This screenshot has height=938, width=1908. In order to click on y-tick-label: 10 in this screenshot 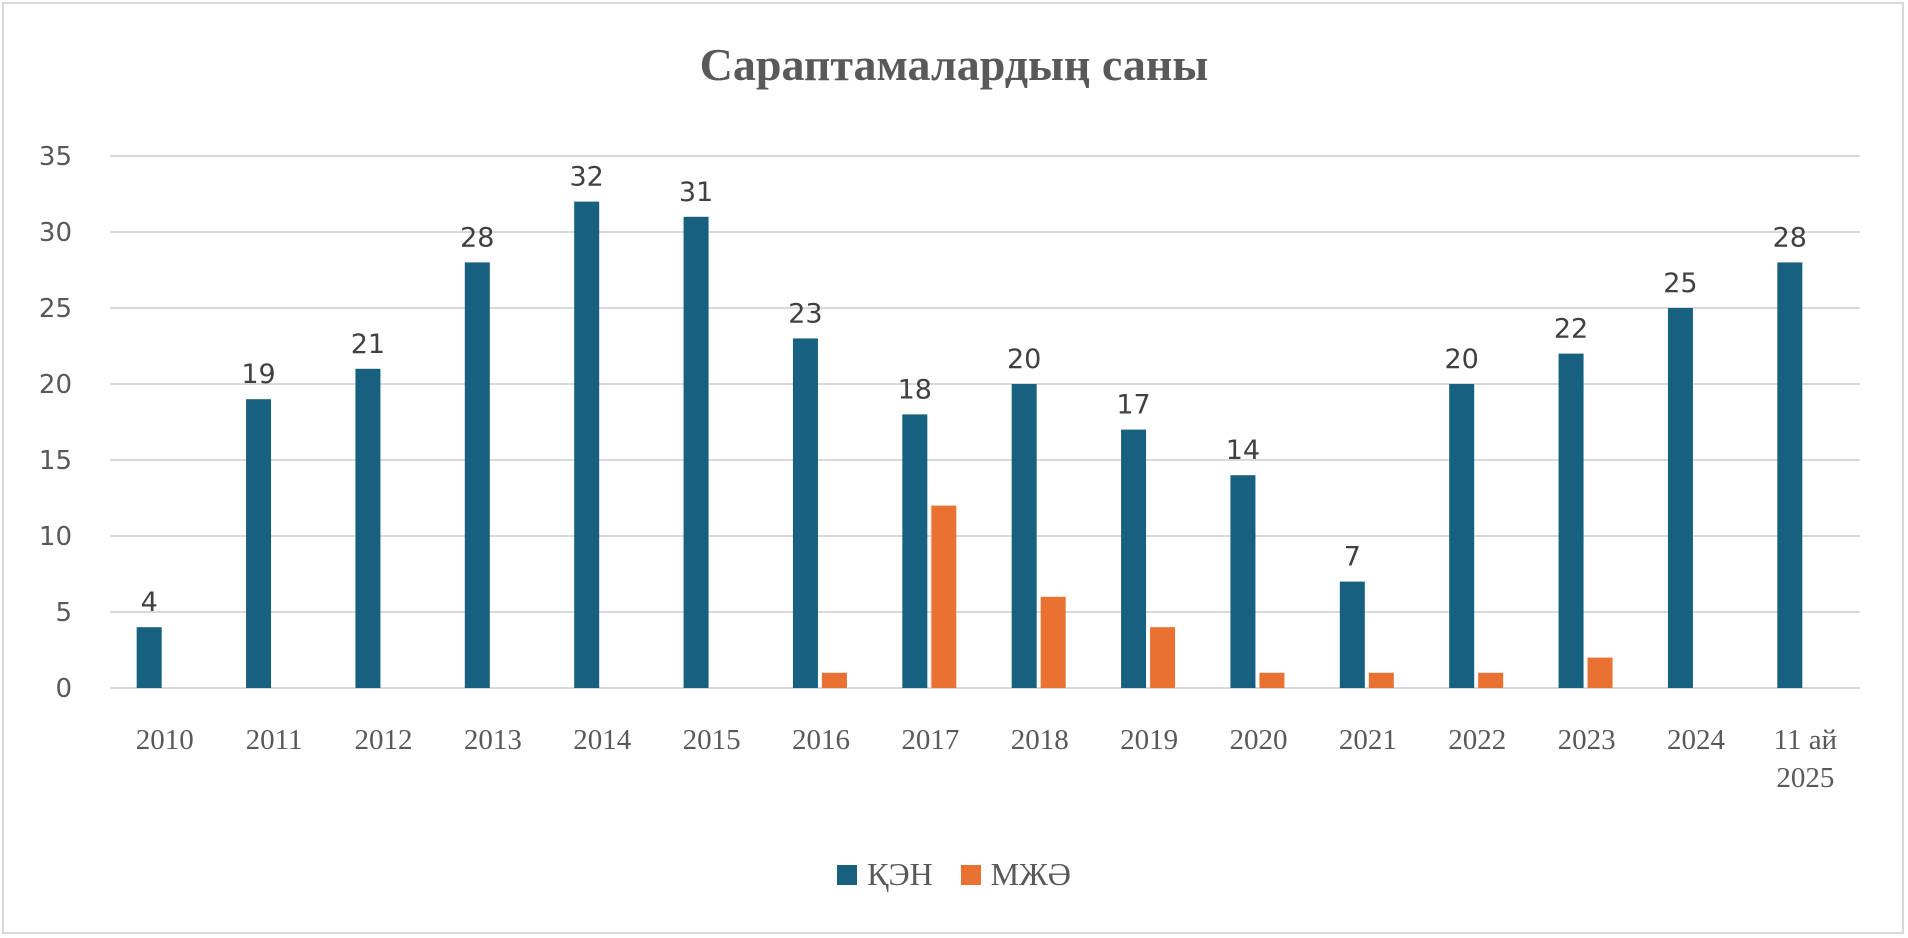, I will do `click(55, 537)`.